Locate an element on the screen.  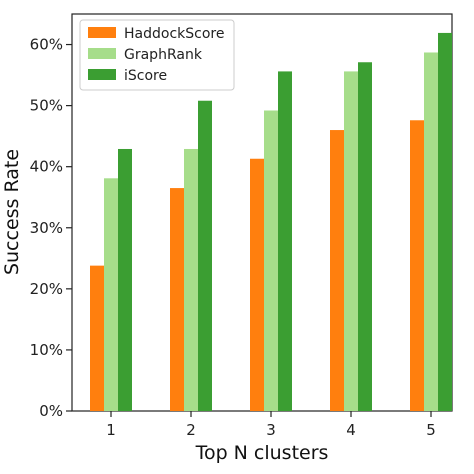
x-axis-label: Top N clusters is located at coordinates (262, 453).